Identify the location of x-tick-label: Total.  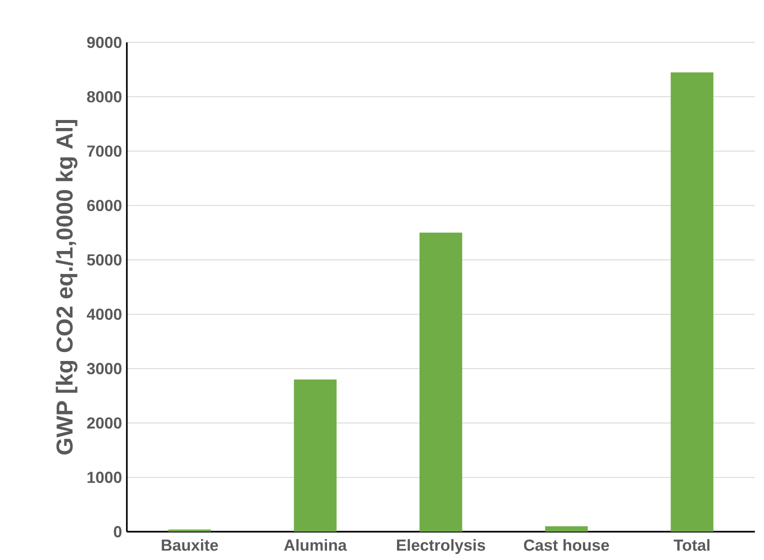
(692, 545).